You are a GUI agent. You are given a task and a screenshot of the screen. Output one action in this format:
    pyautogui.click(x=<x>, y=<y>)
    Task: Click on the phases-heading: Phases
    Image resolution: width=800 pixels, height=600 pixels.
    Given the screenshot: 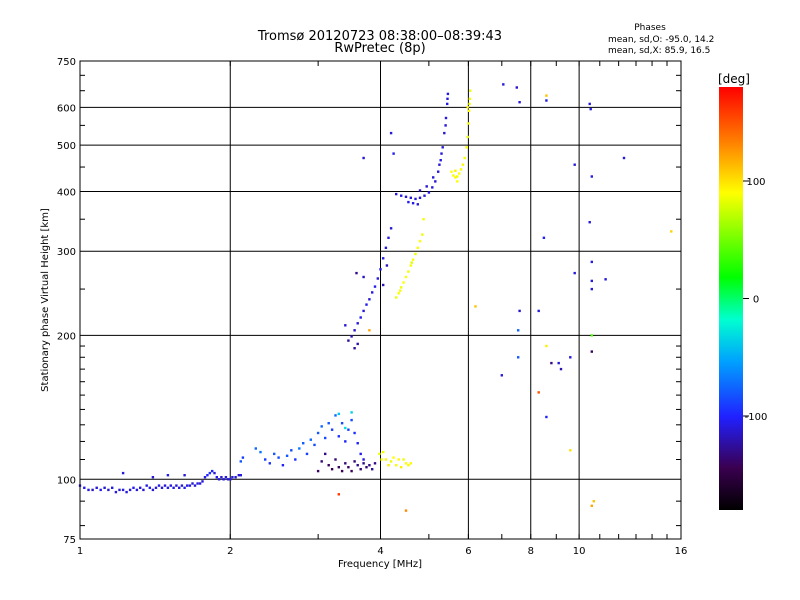 What is the action you would take?
    pyautogui.click(x=650, y=28)
    